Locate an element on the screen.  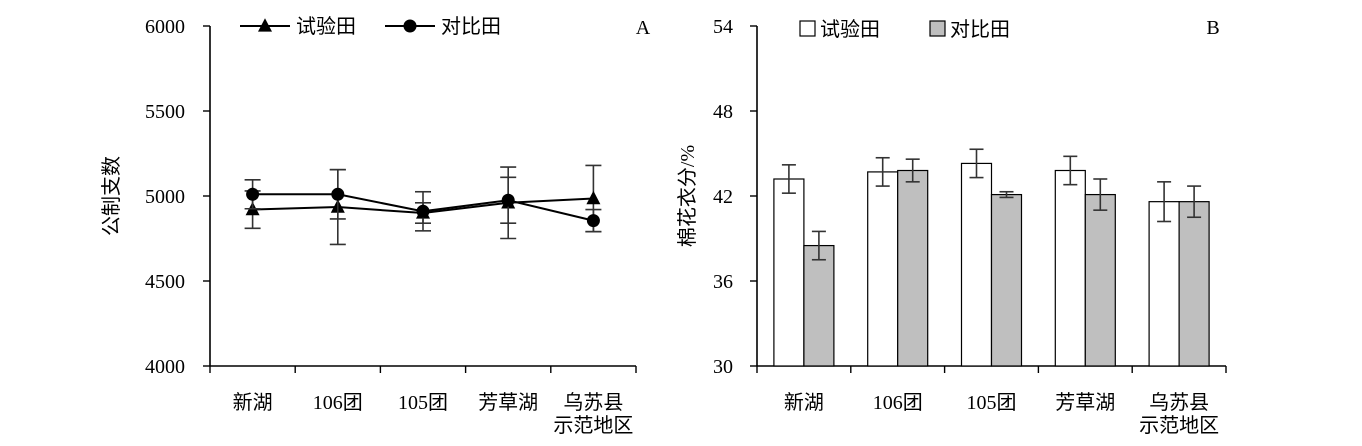
y-tick-label: 4000 is located at coordinates (165, 367).